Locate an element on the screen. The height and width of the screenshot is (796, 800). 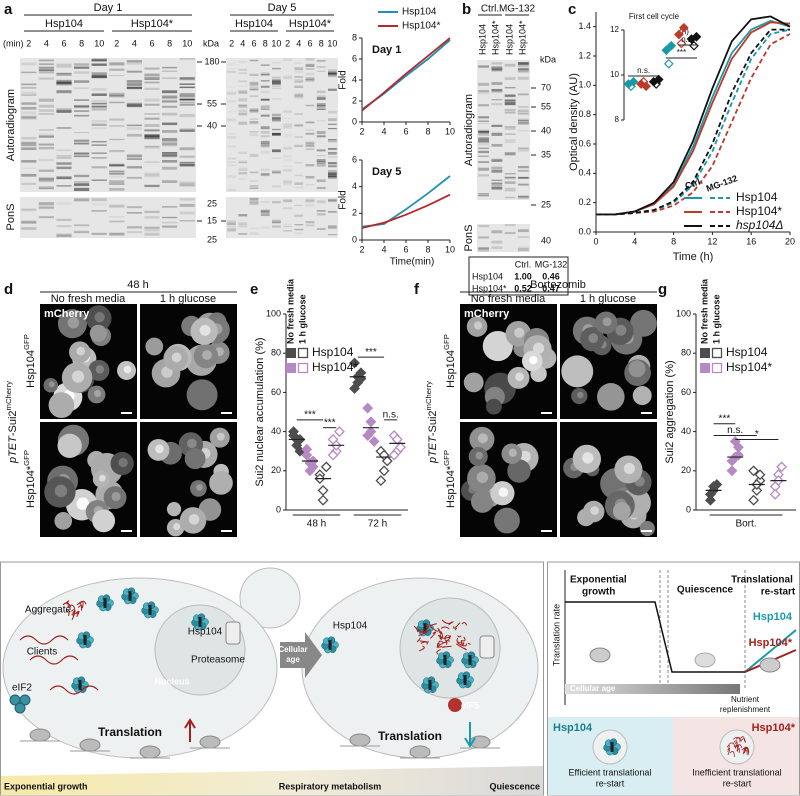
y-tick-label: 0.4 is located at coordinates (584, 173).